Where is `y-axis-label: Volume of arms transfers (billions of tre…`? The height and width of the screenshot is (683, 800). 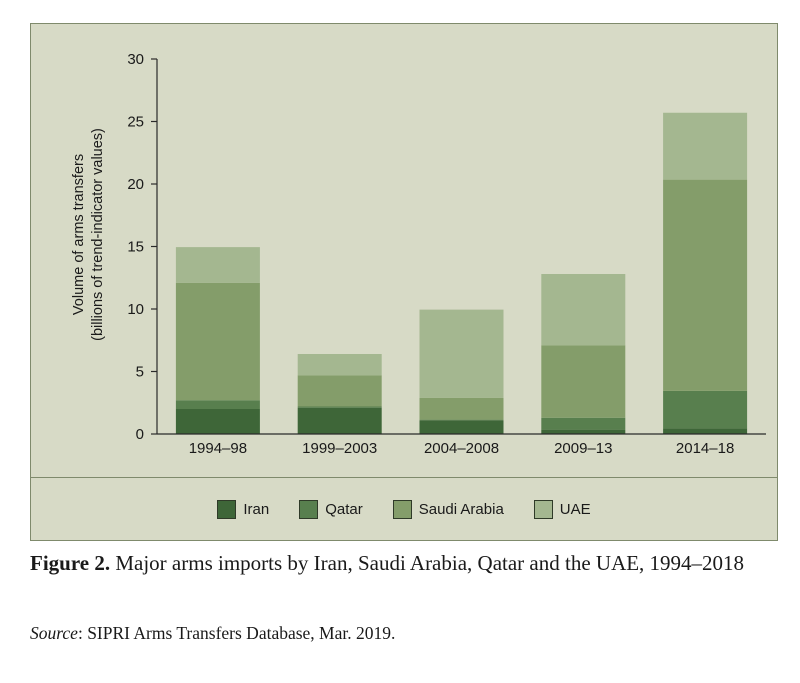
y-axis-label: Volume of arms transfers (billions of tre… is located at coordinates (88, 234).